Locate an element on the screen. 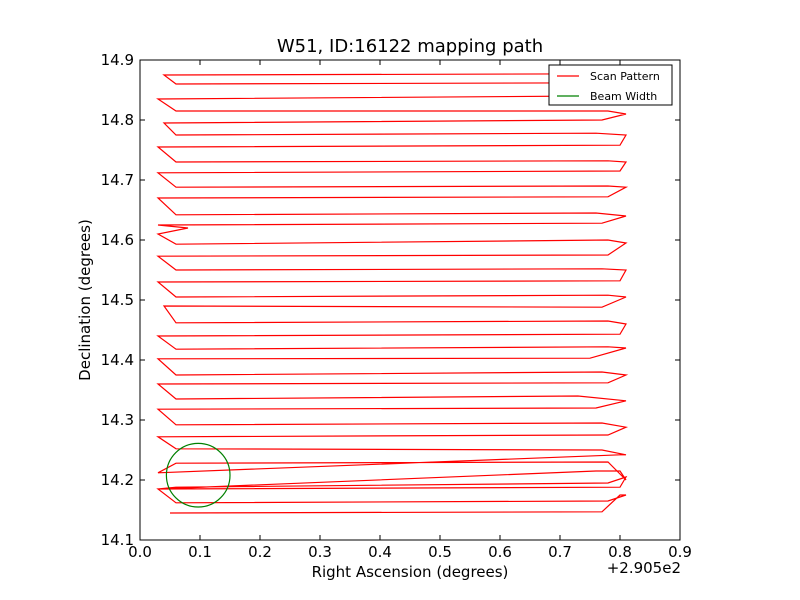 This screenshot has height=600, width=800. x-tick-label: 0.2 is located at coordinates (260, 552).